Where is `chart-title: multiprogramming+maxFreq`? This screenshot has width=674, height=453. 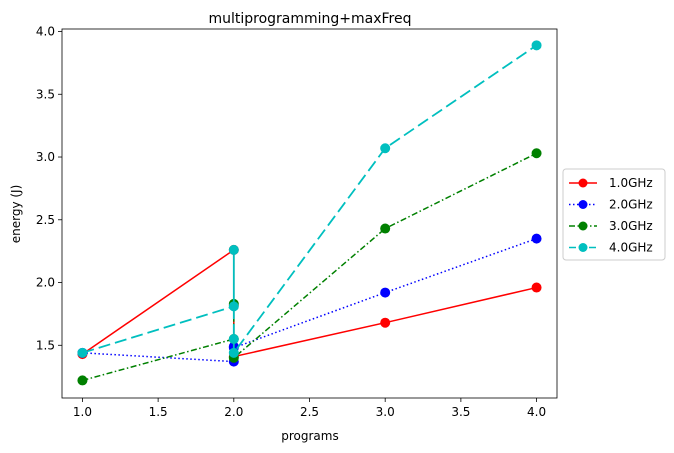 chart-title: multiprogramming+maxFreq is located at coordinates (309, 19).